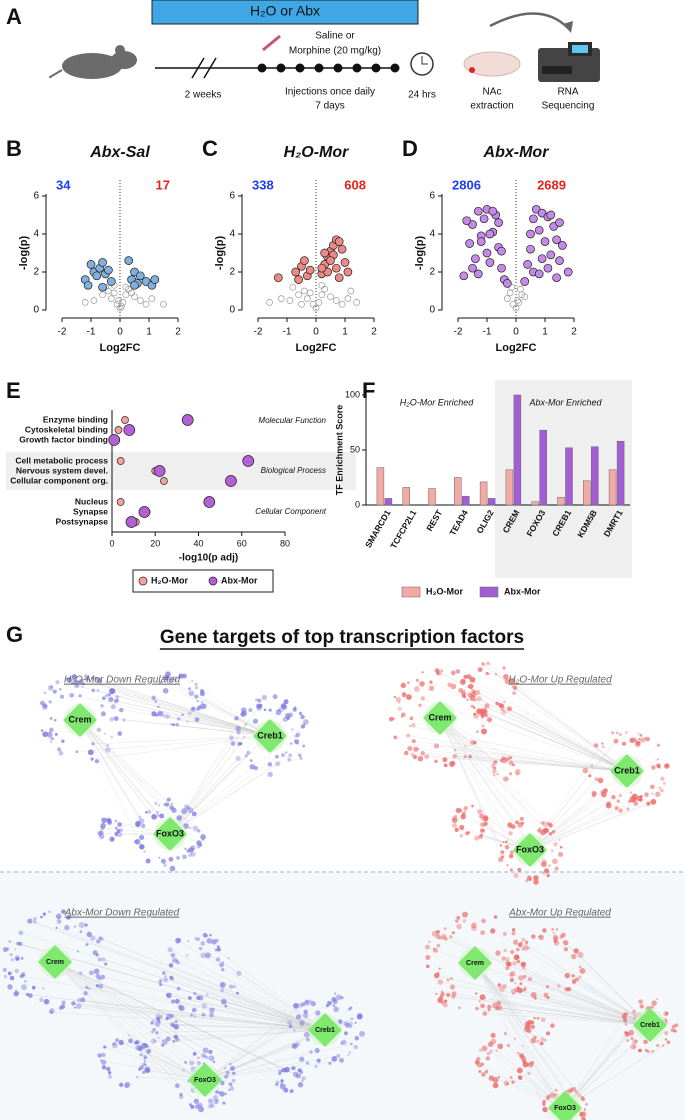 The height and width of the screenshot is (1120, 685). I want to click on legend-swatch, so click(143, 581).